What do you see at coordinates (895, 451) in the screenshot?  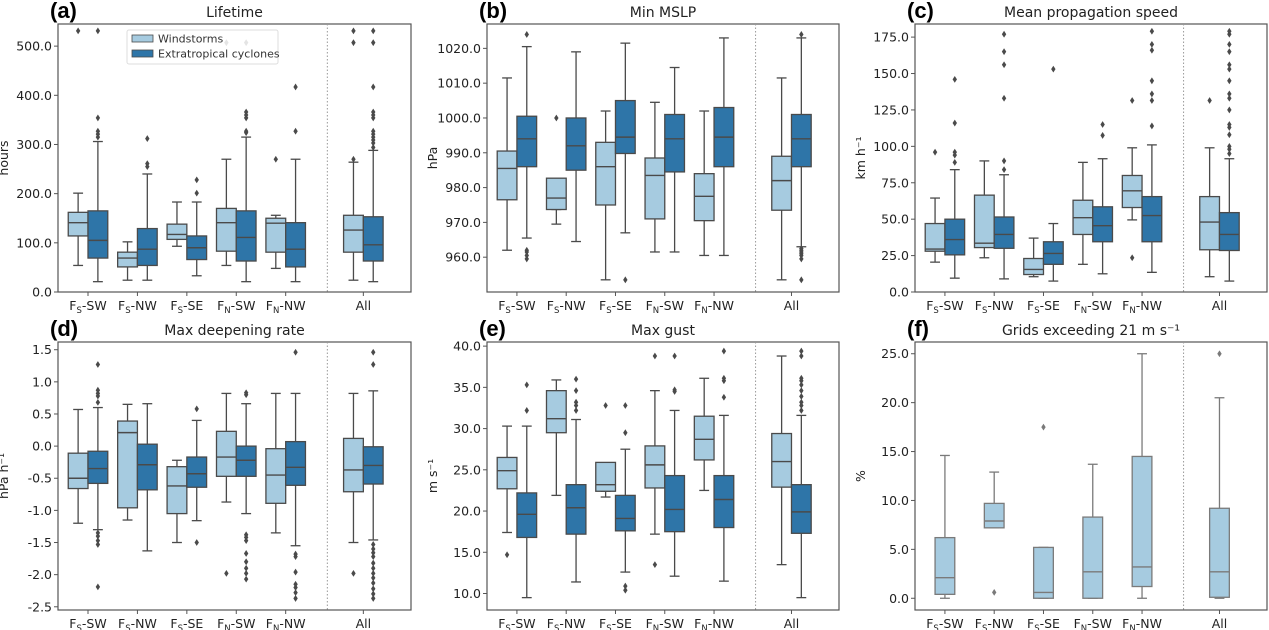 I see `y-tick-label: 15.0` at bounding box center [895, 451].